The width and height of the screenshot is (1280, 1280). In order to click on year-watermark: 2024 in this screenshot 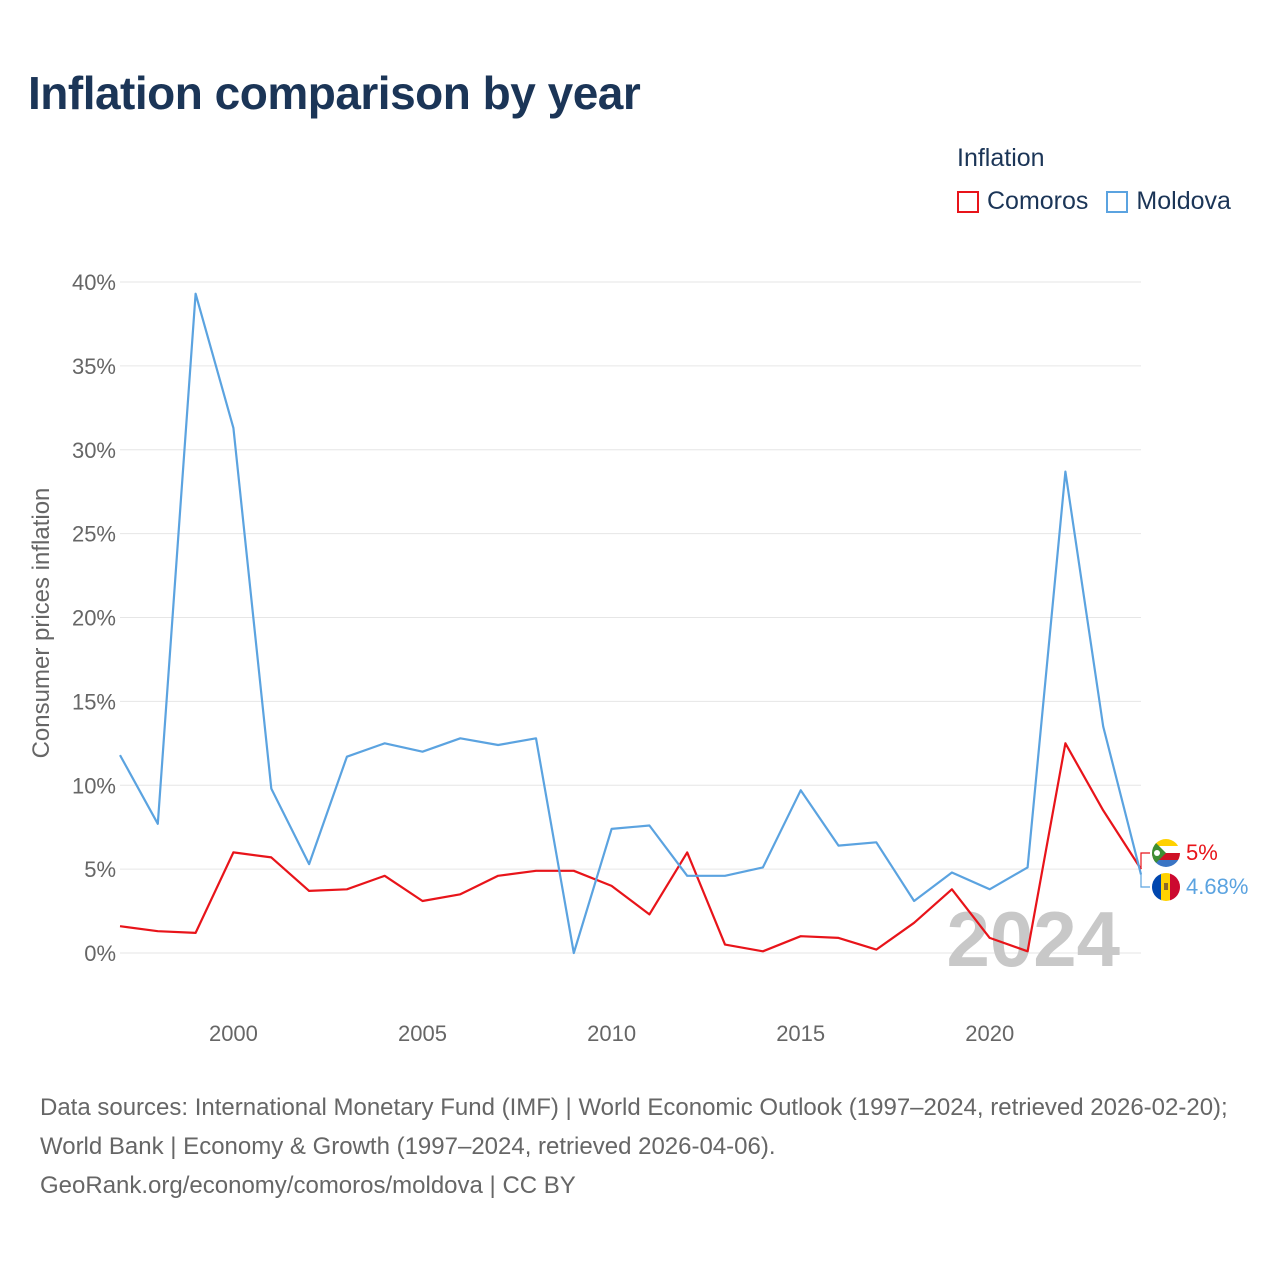, I will do `click(1033, 939)`.